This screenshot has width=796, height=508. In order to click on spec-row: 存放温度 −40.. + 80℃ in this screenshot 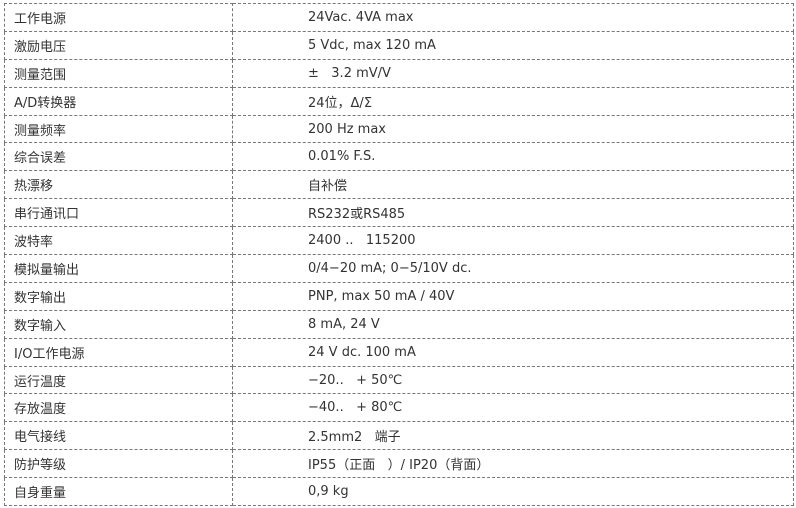, I will do `click(399, 408)`.